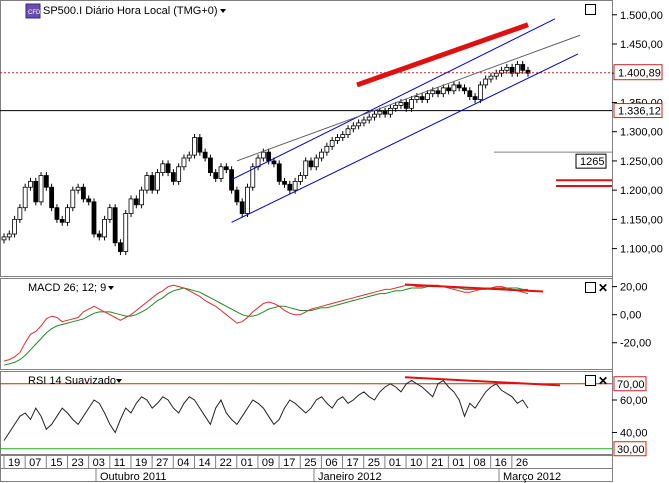 This screenshot has width=669, height=483. What do you see at coordinates (630, 316) in the screenshot?
I see `macd-tick-label: 0,00` at bounding box center [630, 316].